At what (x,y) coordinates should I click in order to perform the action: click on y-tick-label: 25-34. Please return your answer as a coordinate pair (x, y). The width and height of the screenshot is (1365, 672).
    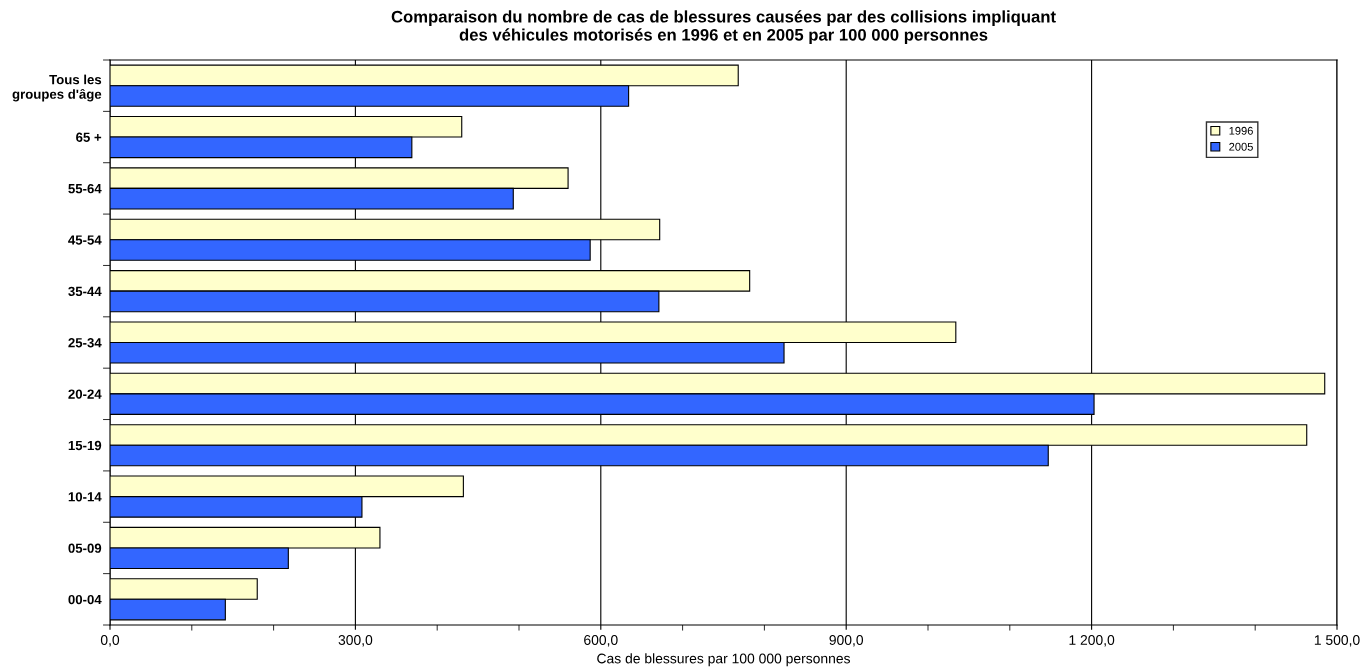
    Looking at the image, I should click on (85, 343).